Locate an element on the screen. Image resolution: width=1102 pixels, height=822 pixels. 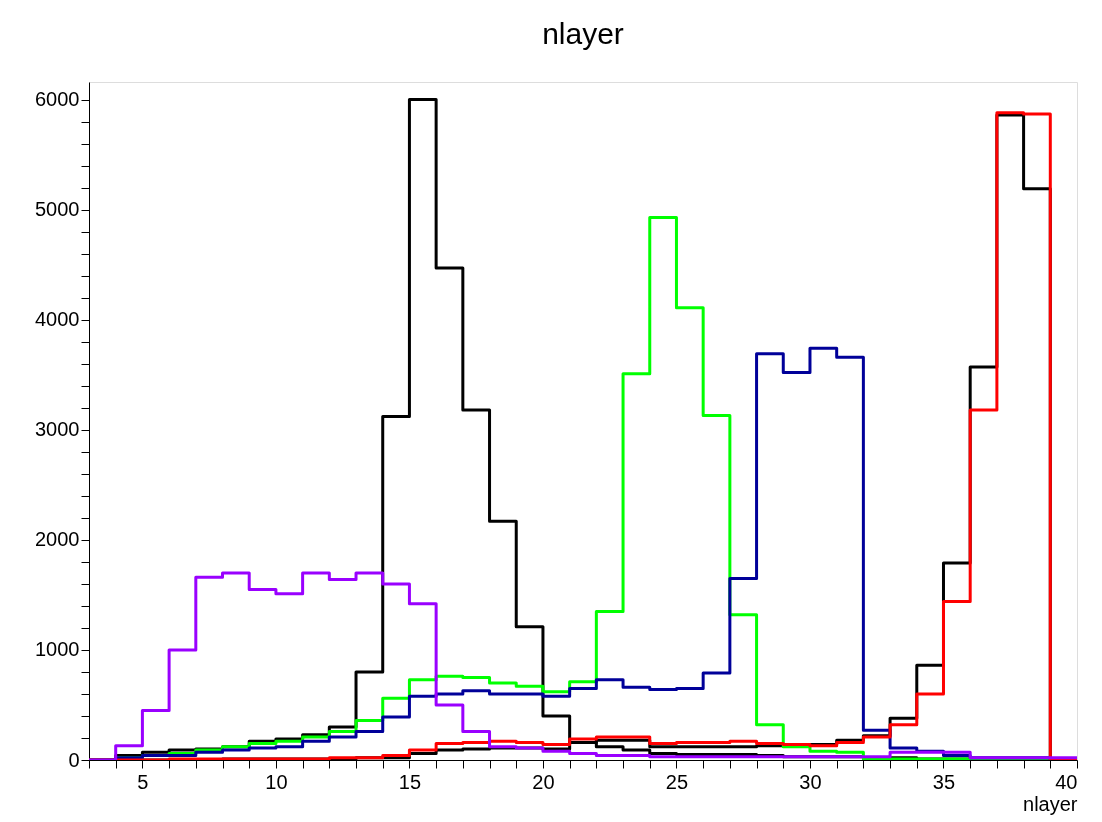
x-tick-label: 15 is located at coordinates (410, 781).